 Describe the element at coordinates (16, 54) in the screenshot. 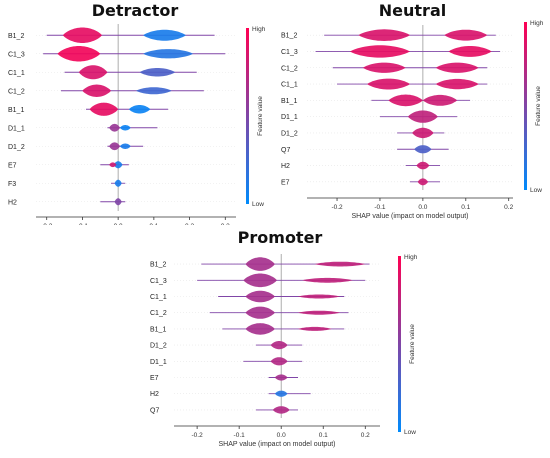

I see `feature-label: C1_3` at that location.